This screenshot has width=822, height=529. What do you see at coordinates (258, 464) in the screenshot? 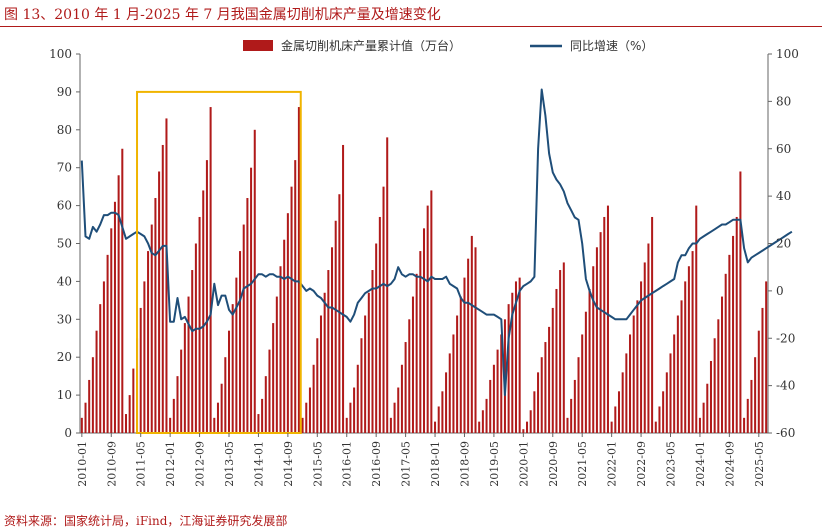
I see `x-tick-label: 2014-01` at bounding box center [258, 464].